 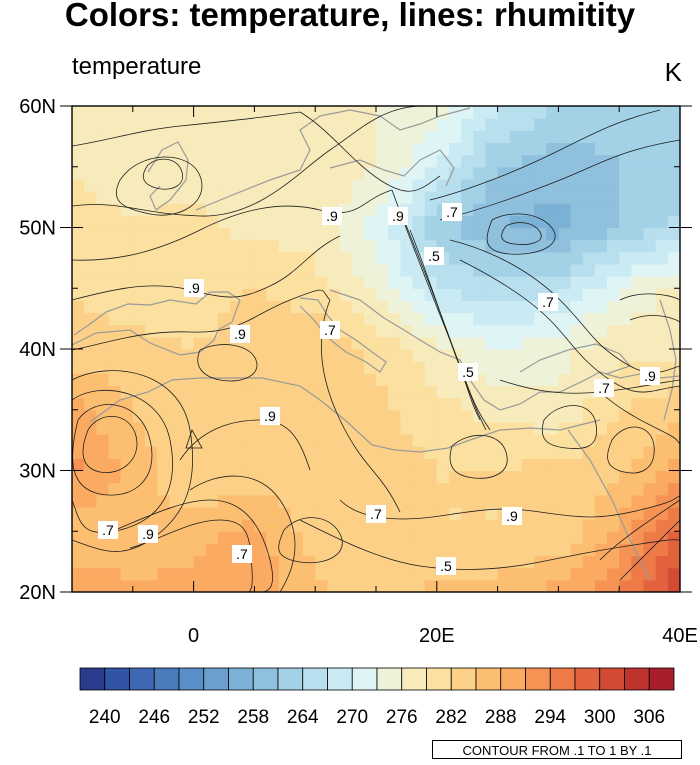 I want to click on colorbar-label: 294, so click(x=550, y=717).